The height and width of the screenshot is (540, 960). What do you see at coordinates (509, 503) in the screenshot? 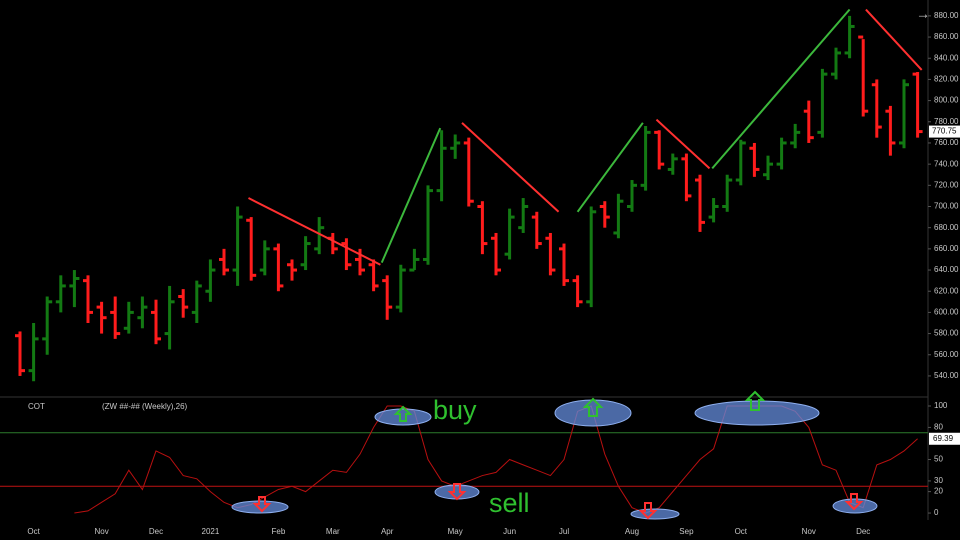
I see `sell-label: sell` at bounding box center [509, 503].